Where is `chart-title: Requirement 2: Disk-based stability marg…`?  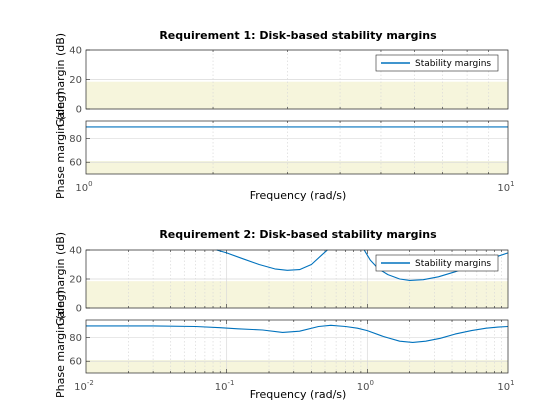
chart-title: Requirement 2: Disk-based stability marg… is located at coordinates (298, 234).